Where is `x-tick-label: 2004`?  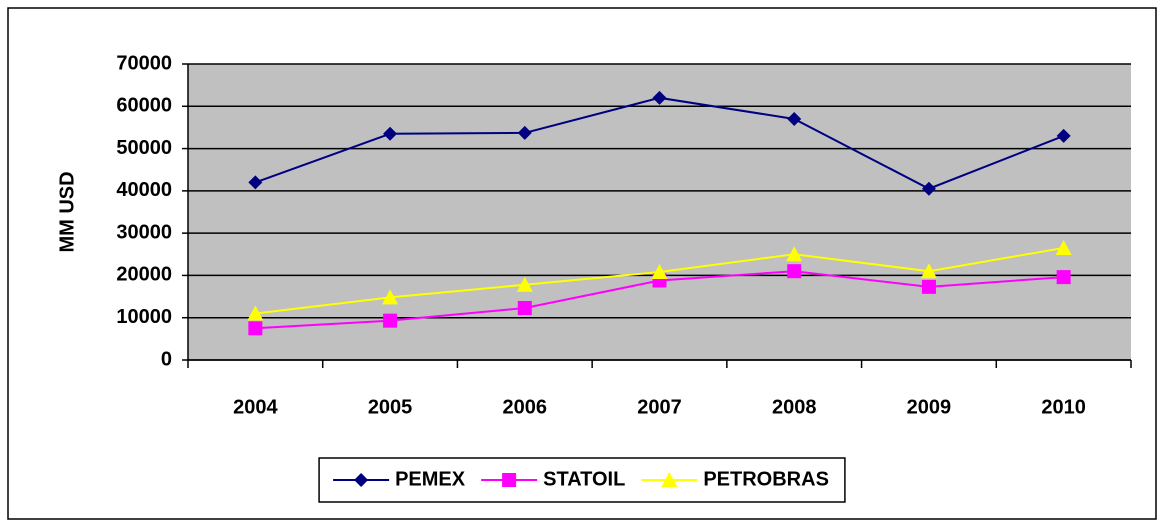
x-tick-label: 2004 is located at coordinates (255, 407).